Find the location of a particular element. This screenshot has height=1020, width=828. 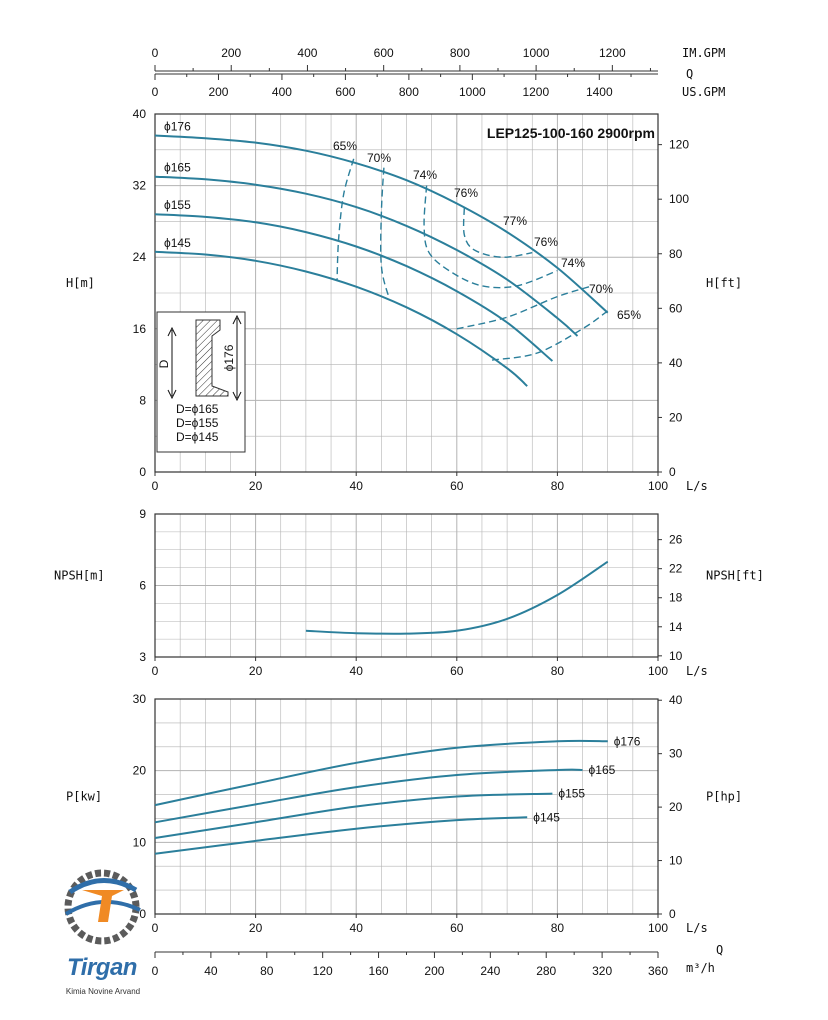

y-tick-label: 10 is located at coordinates (140, 842).